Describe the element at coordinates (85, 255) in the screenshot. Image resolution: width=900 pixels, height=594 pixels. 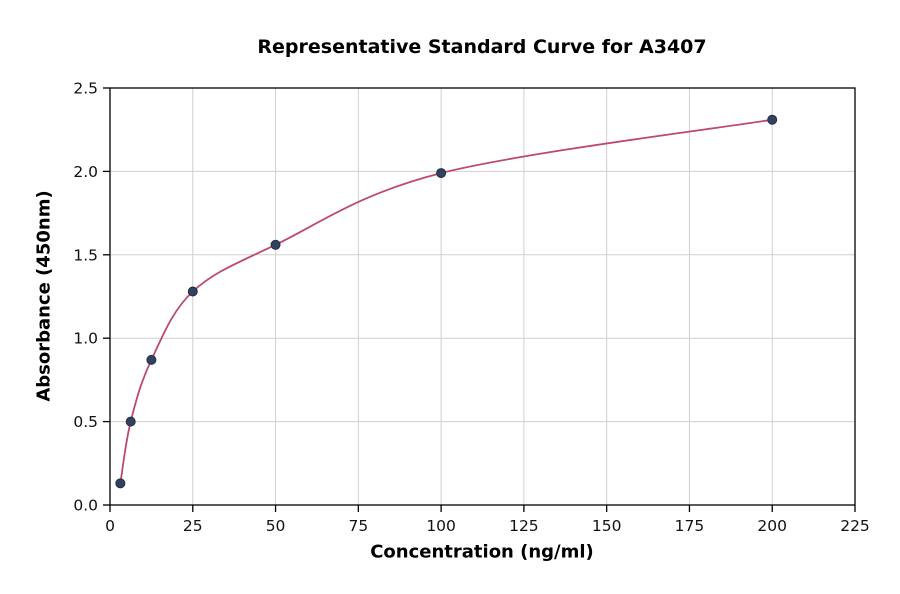
I see `y-tick-label: 1.5` at that location.